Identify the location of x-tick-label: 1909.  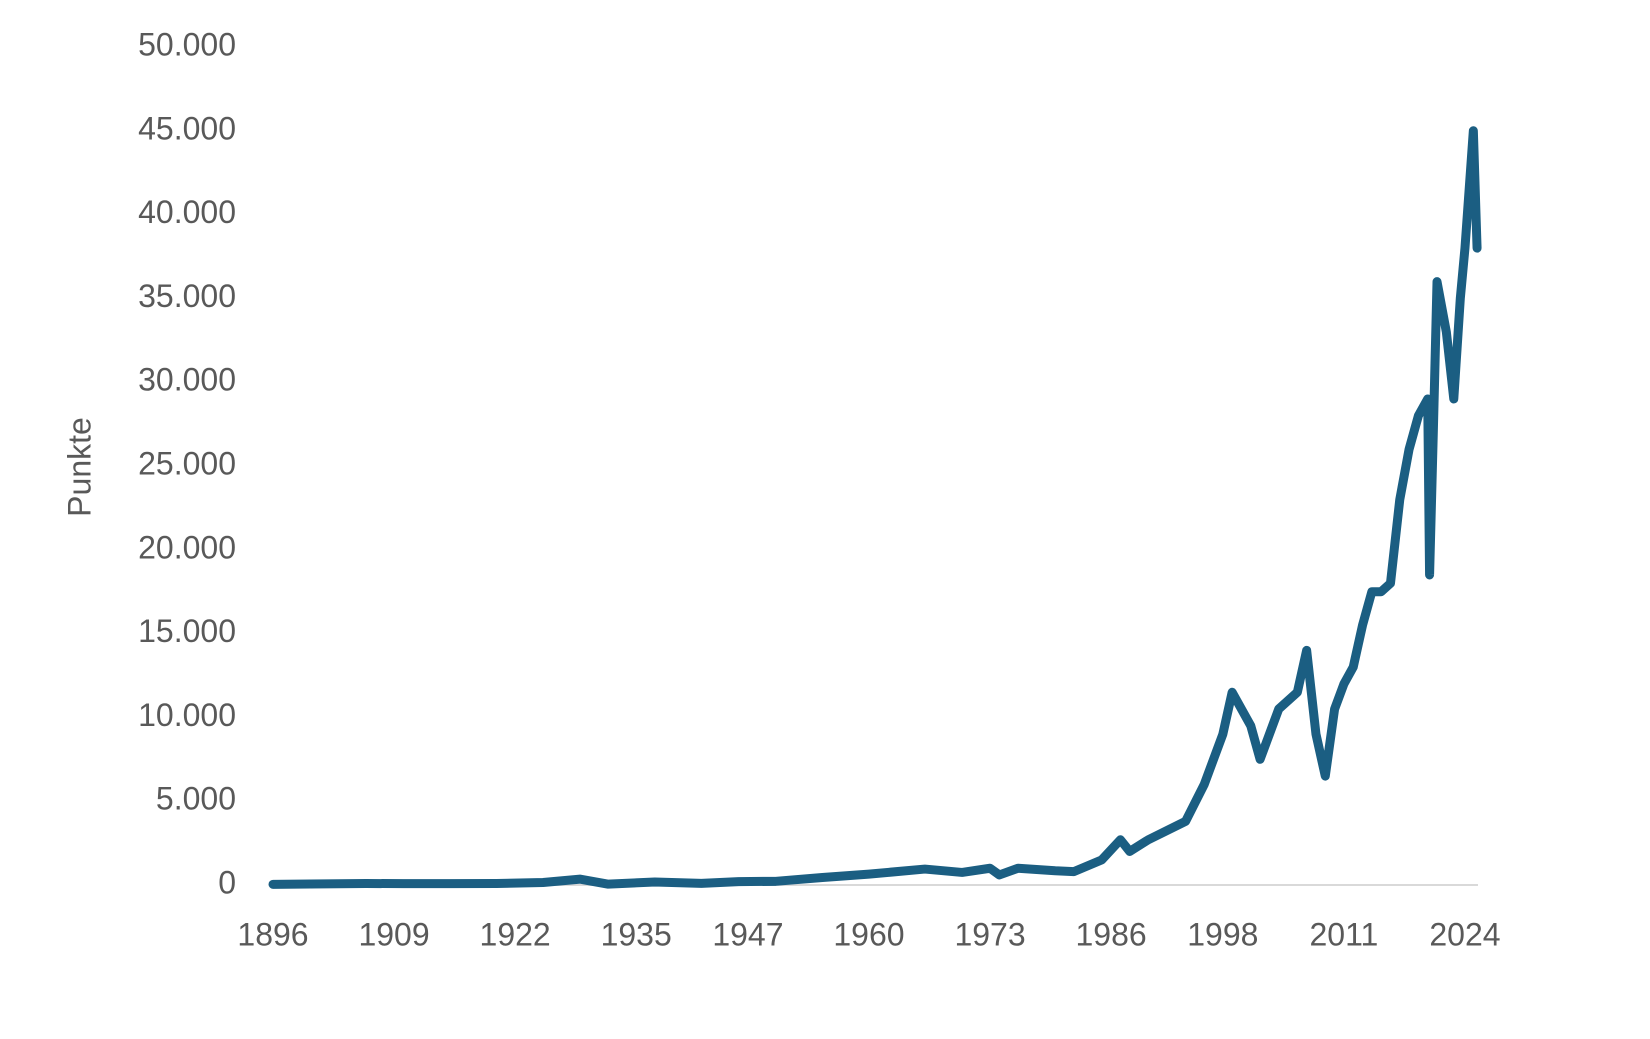
(393, 934).